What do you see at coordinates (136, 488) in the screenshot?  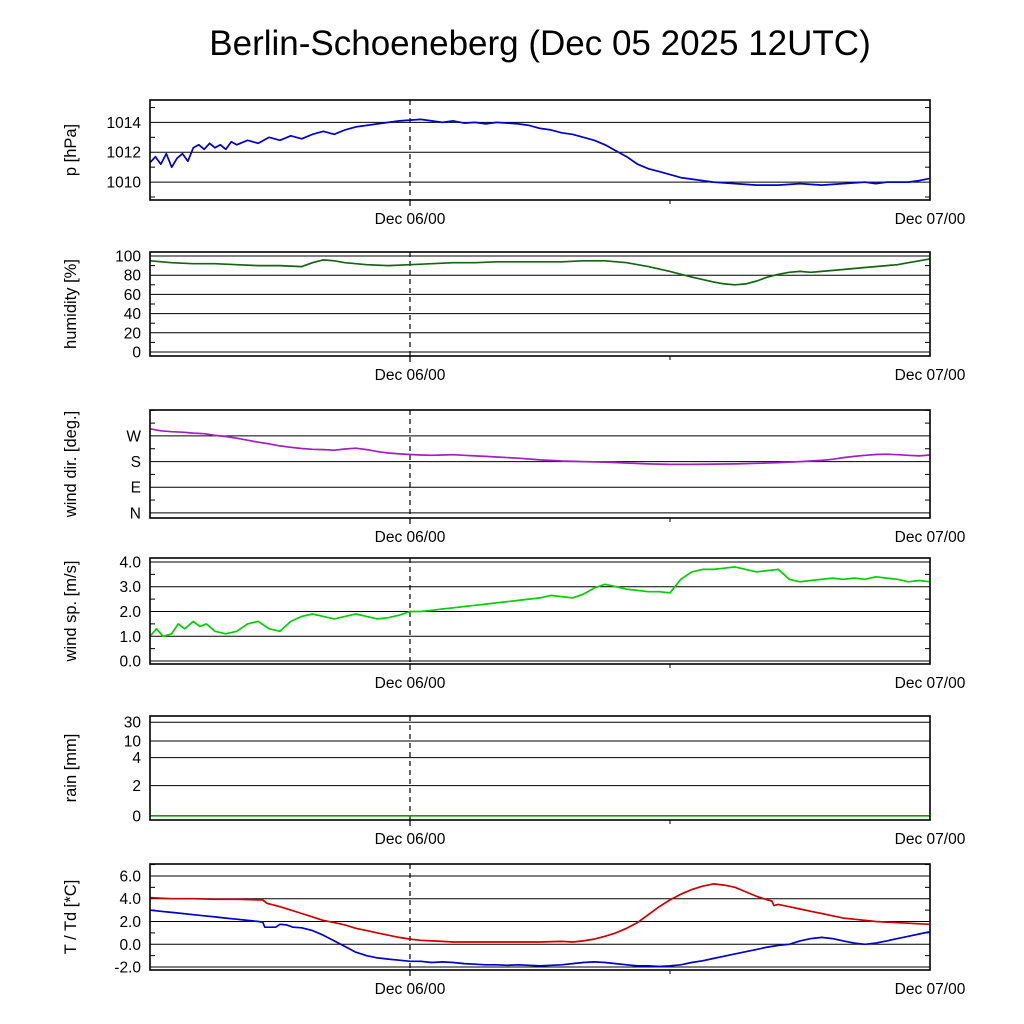 I see `ytick-label: E` at bounding box center [136, 488].